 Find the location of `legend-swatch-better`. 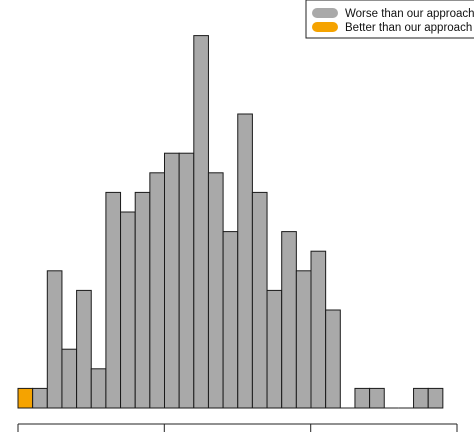

legend-swatch-better is located at coordinates (325, 27).